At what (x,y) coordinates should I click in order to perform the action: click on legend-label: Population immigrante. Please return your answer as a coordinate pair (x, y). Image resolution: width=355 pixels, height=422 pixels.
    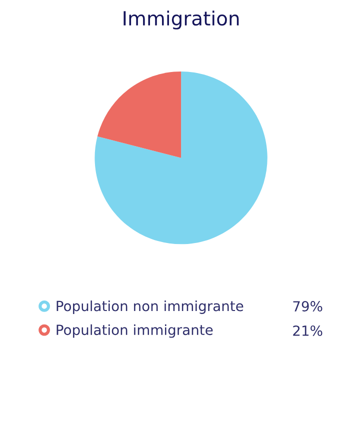
    Looking at the image, I should click on (134, 331).